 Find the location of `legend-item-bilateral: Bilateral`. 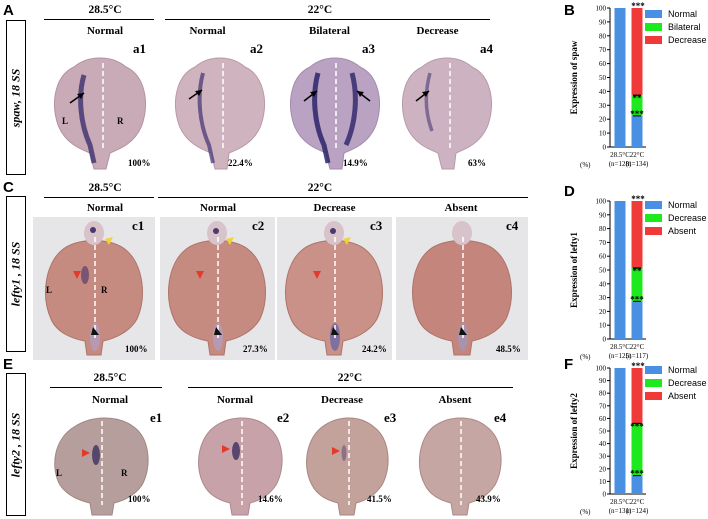

legend-item-bilateral: Bilateral is located at coordinates (676, 26).